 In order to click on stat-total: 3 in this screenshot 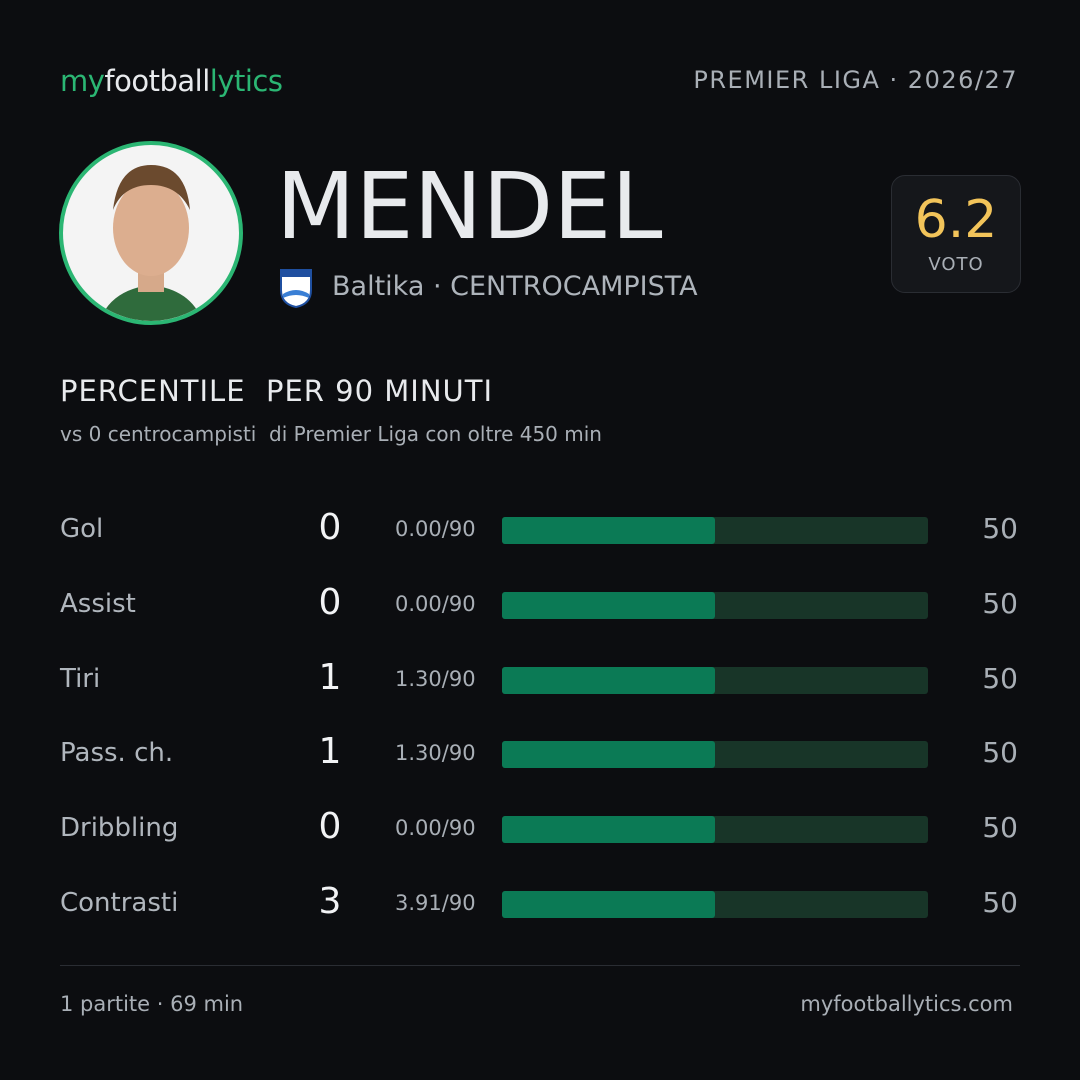, I will do `click(330, 901)`.